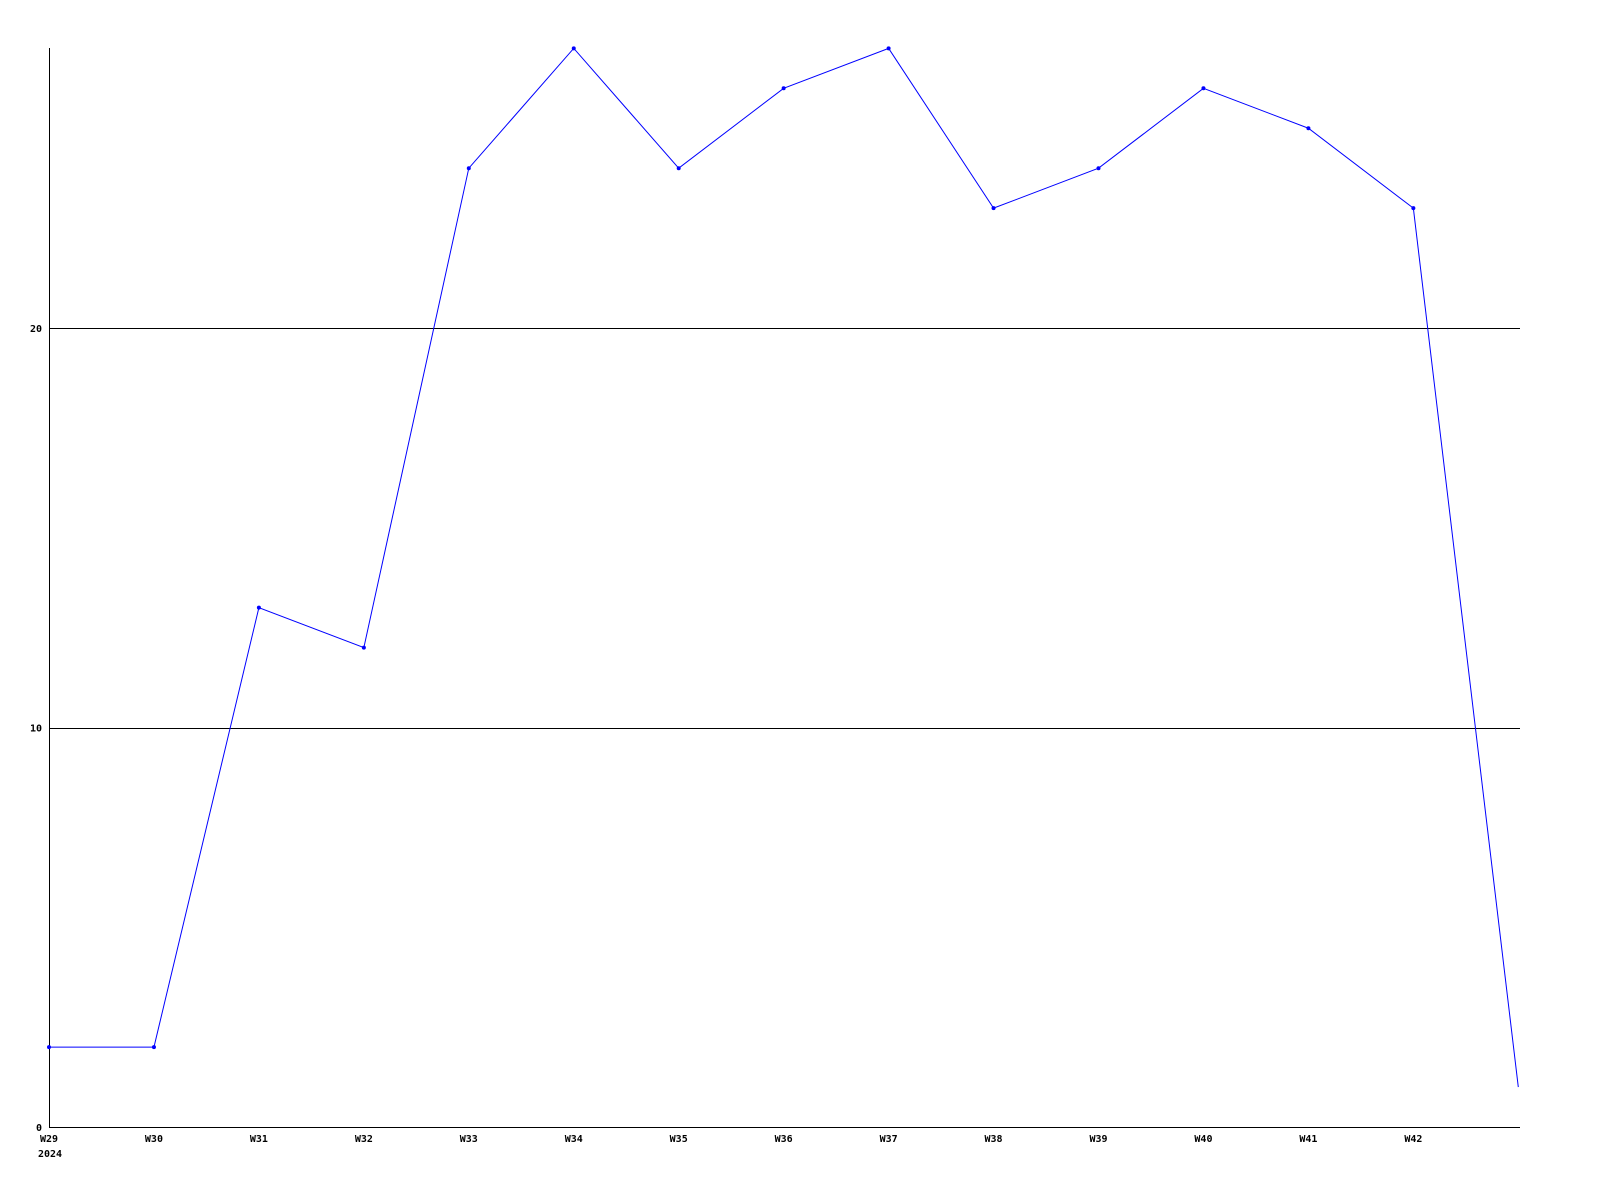 This screenshot has width=1600, height=1200. I want to click on x-tick-label: W32, so click(364, 1139).